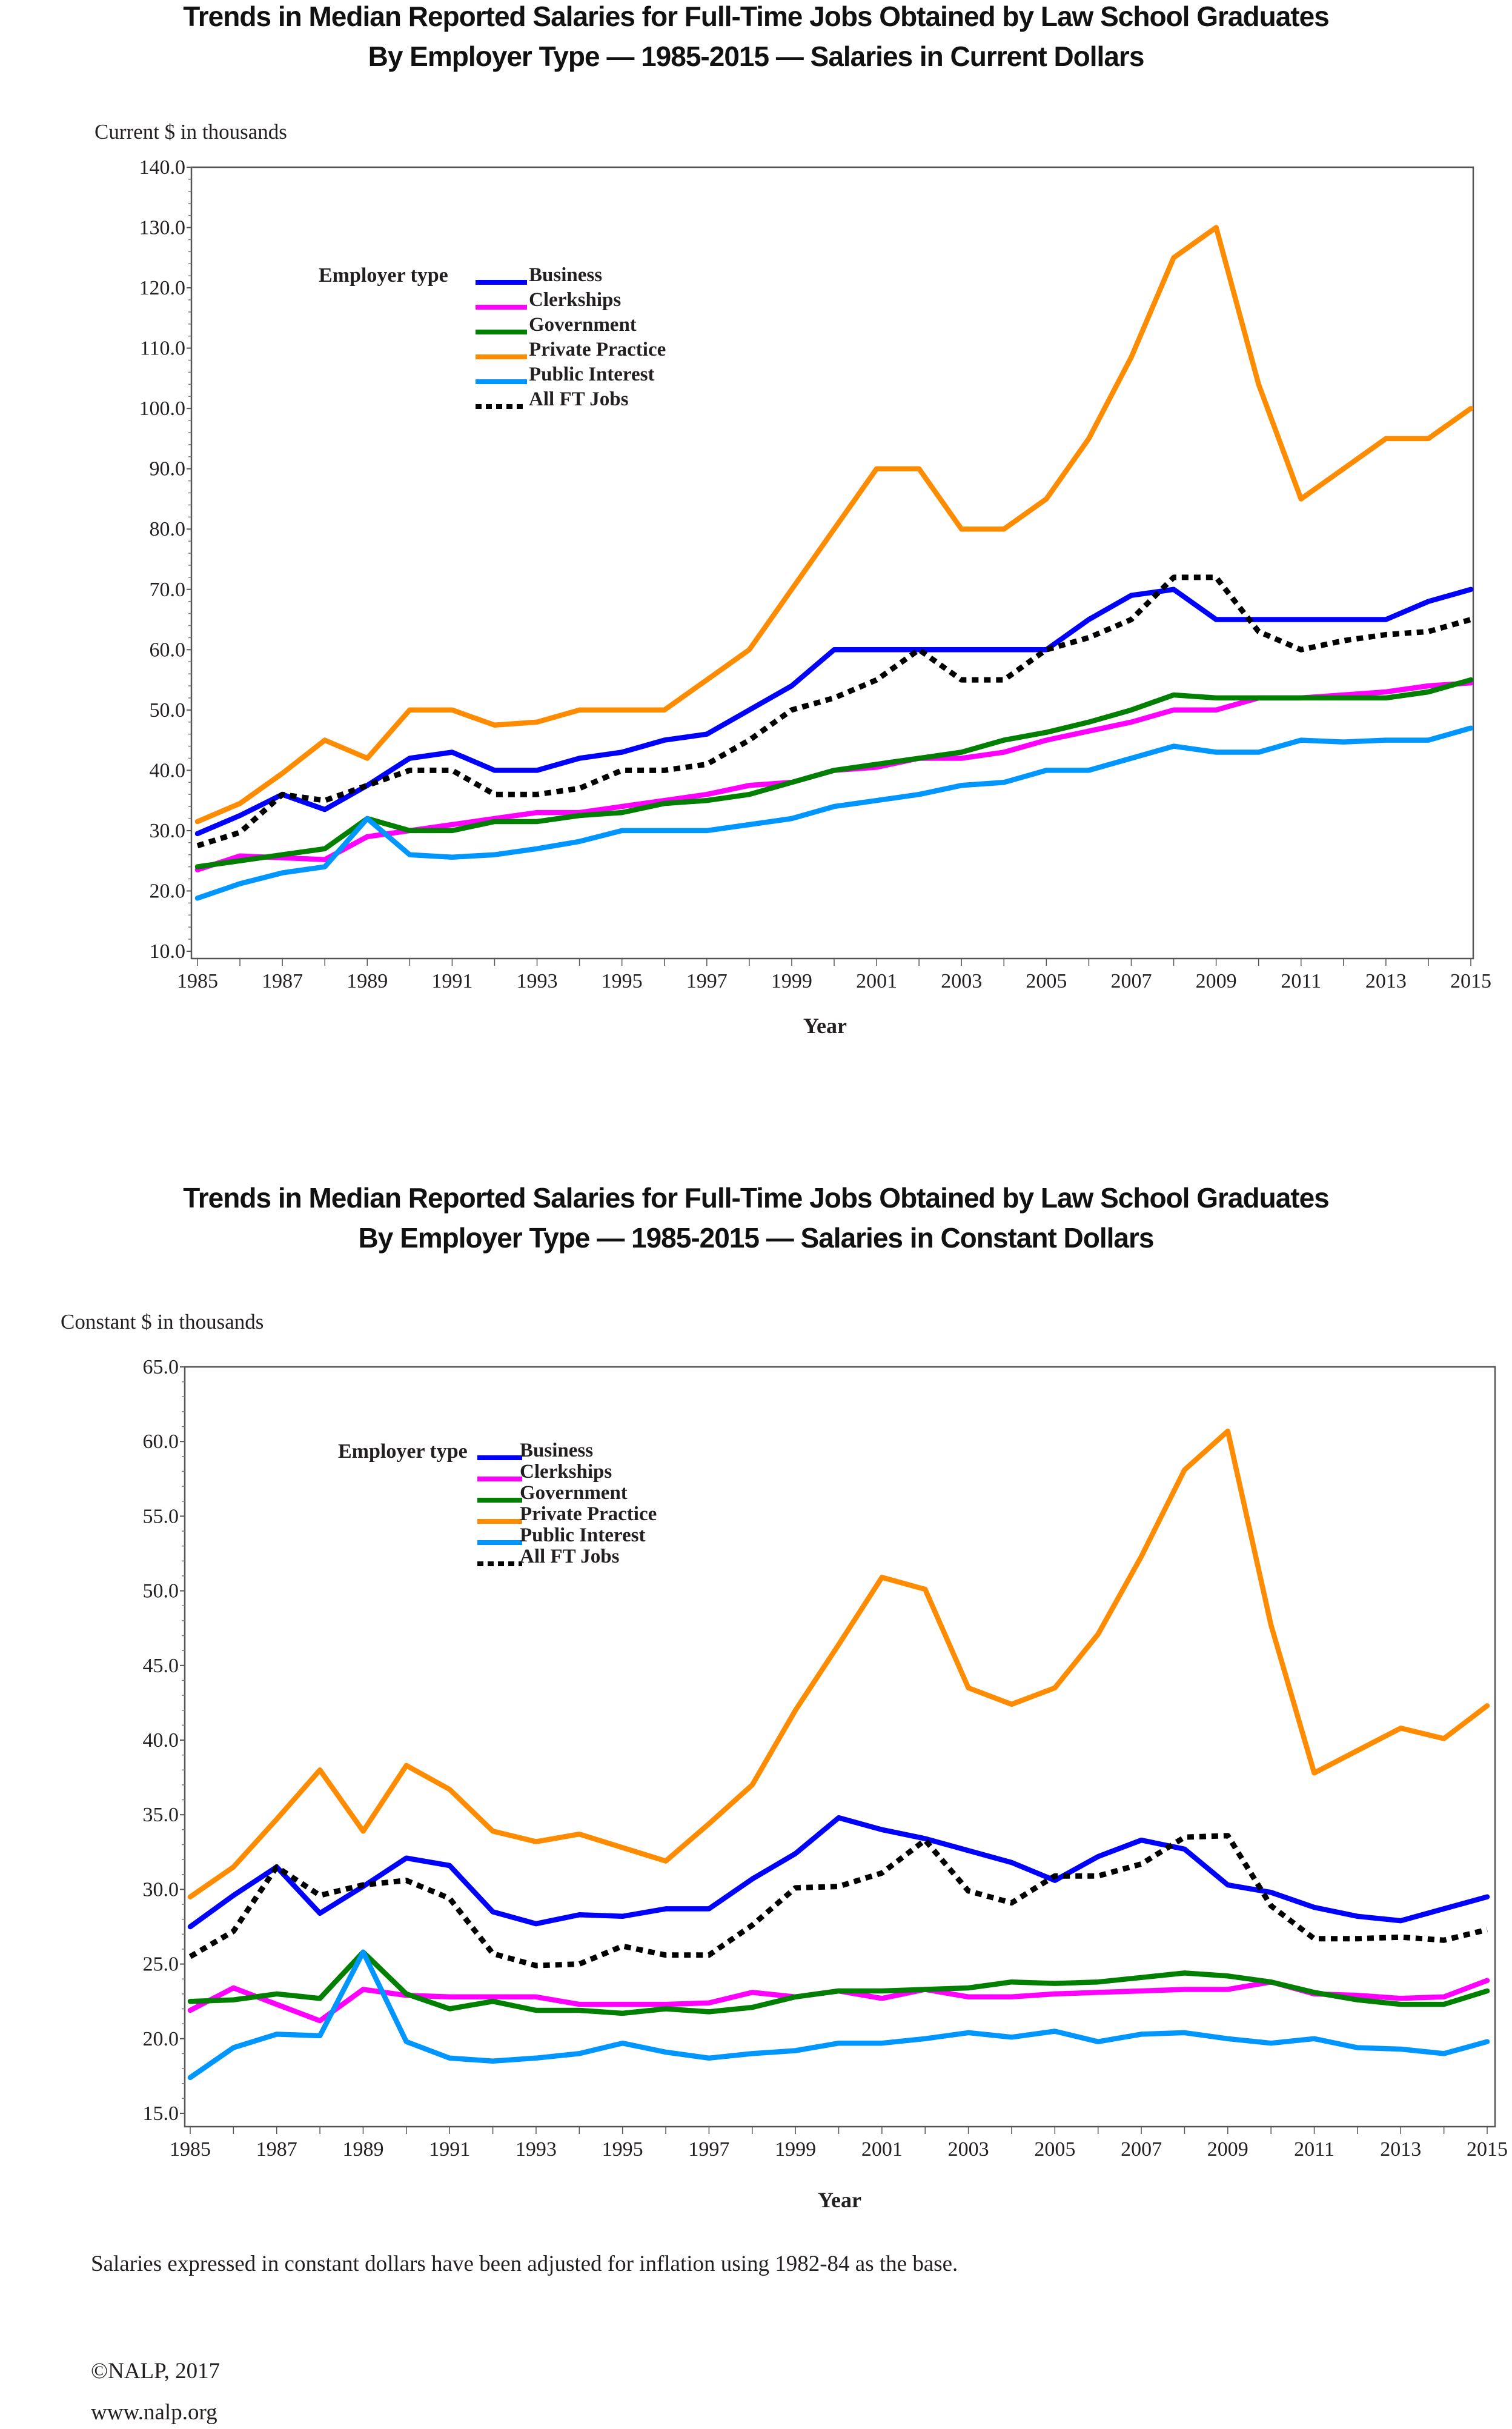 This screenshot has width=1512, height=2429. I want to click on y-tick-label: 120.0, so click(162, 288).